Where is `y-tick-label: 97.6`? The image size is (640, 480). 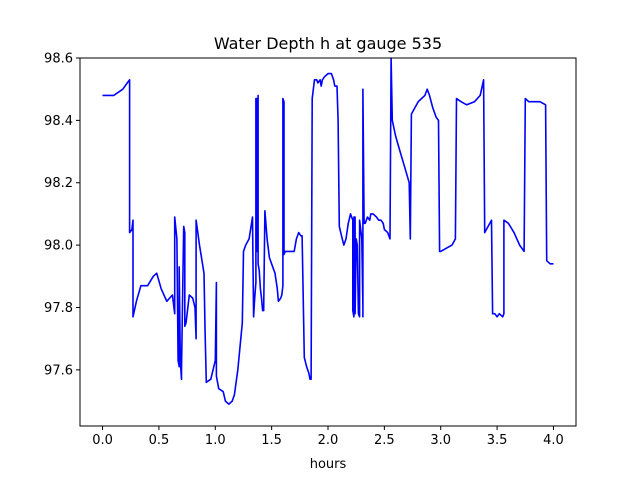 y-tick-label: 97.6 is located at coordinates (58, 370).